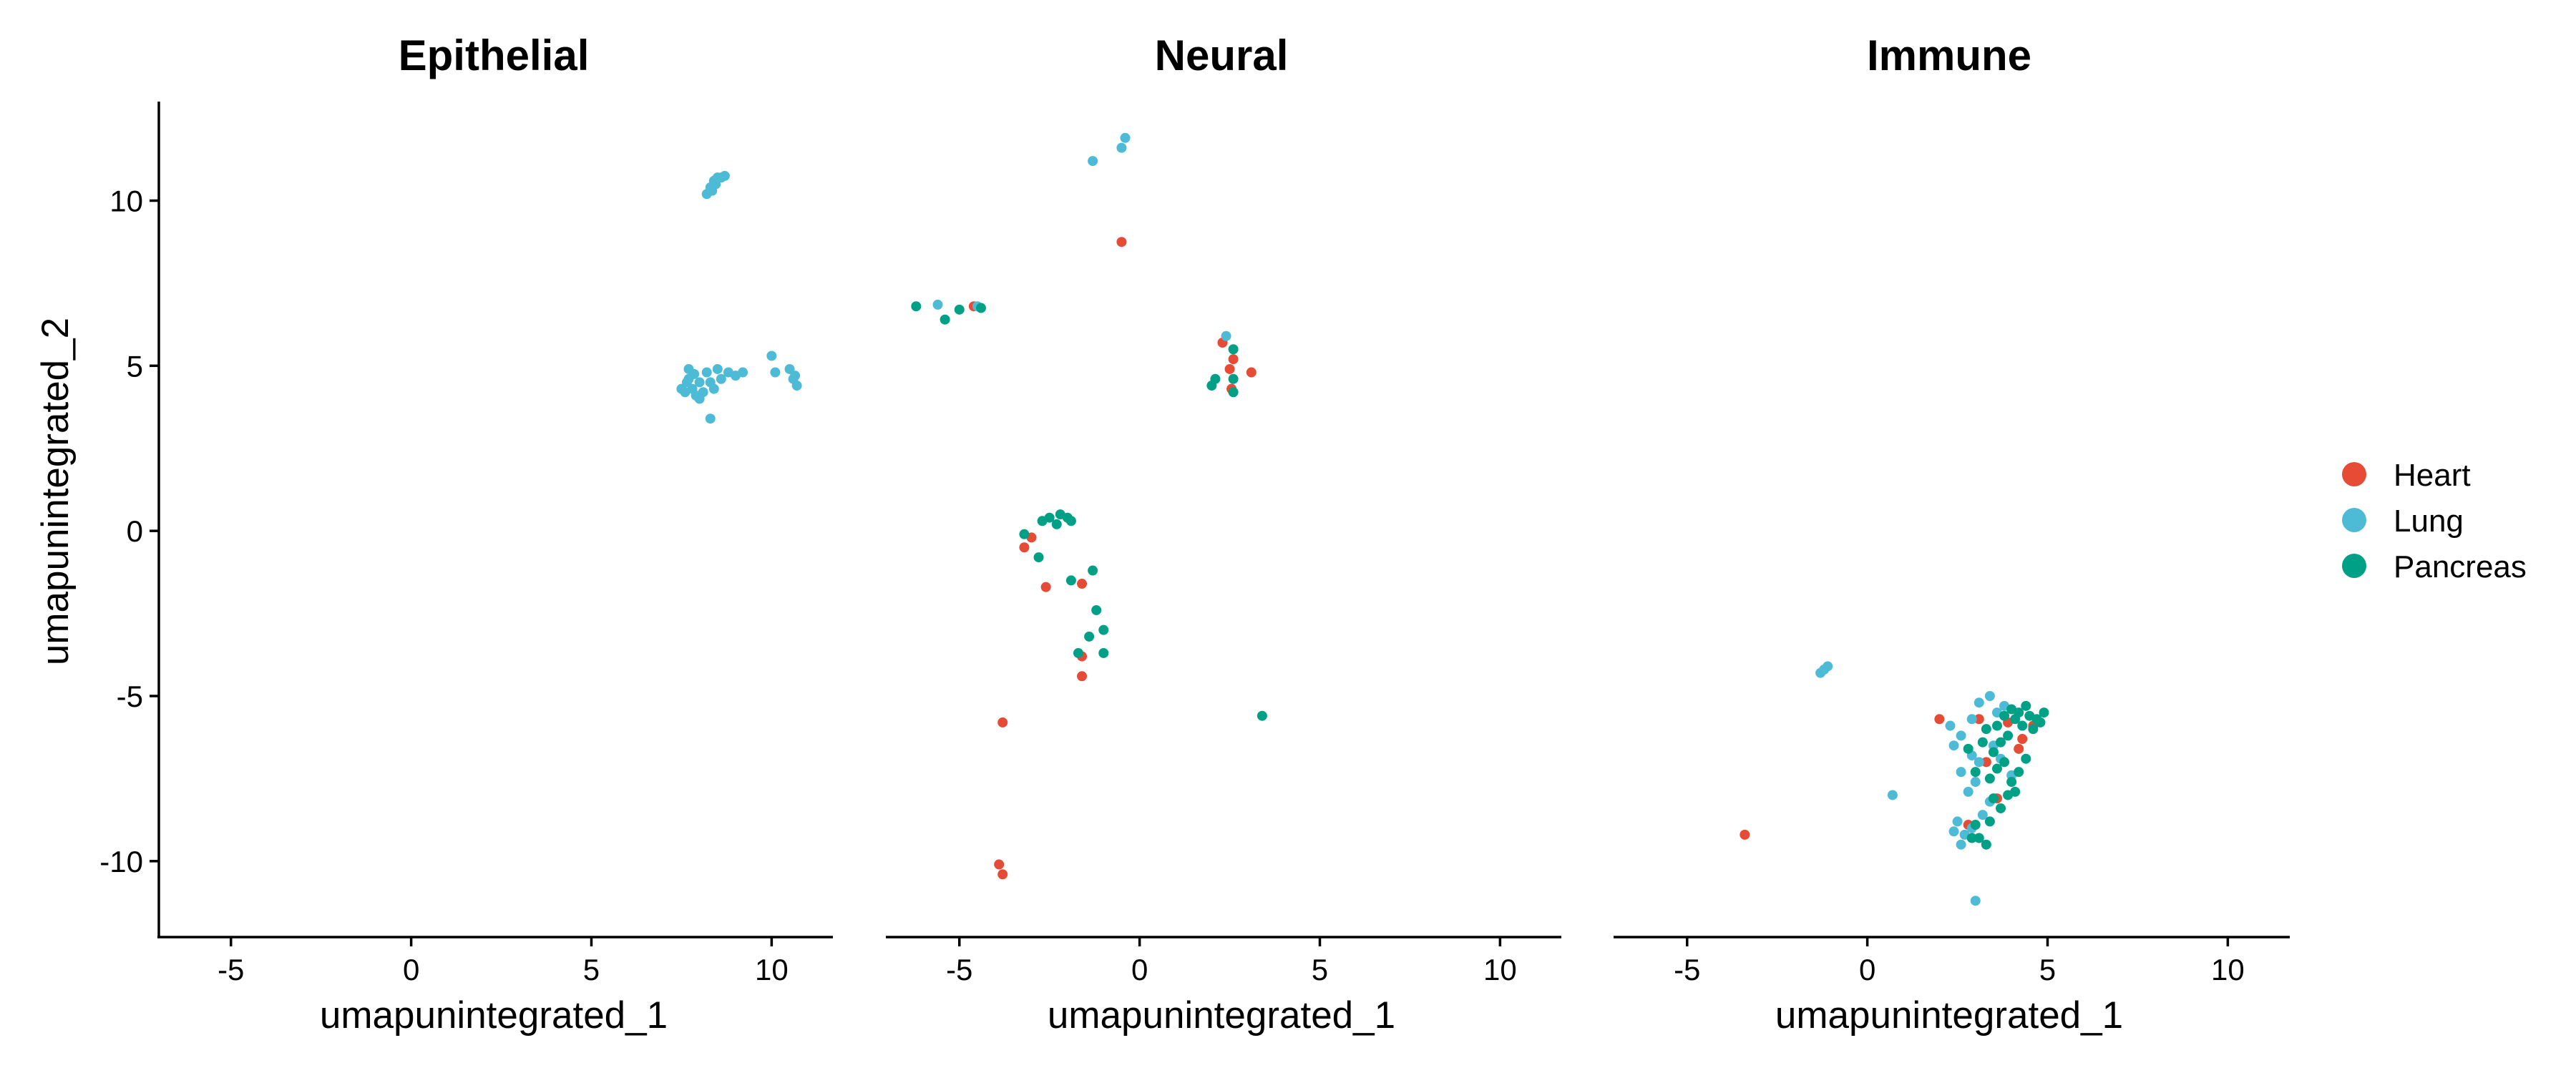 This screenshot has width=2576, height=1073. Describe the element at coordinates (1089, 506) in the screenshot. I see `scatter-points-neural` at that location.